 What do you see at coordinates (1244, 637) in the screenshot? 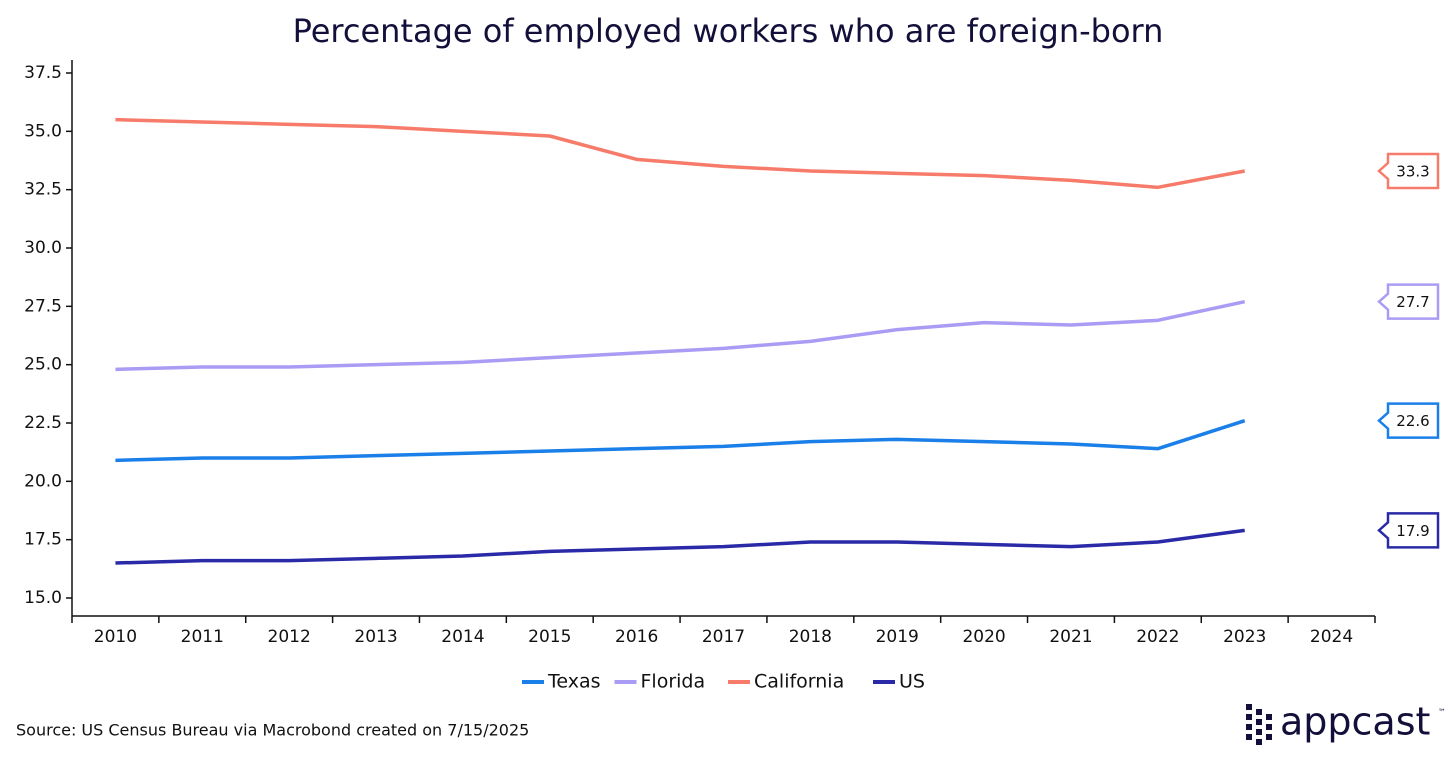
I see `x-tick-label: 2023` at bounding box center [1244, 637].